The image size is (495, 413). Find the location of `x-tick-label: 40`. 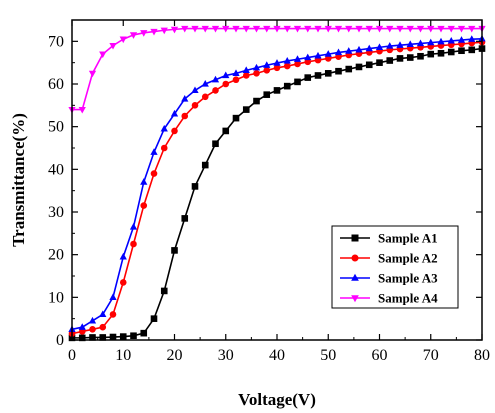

x-tick-label: 40 is located at coordinates (277, 355).